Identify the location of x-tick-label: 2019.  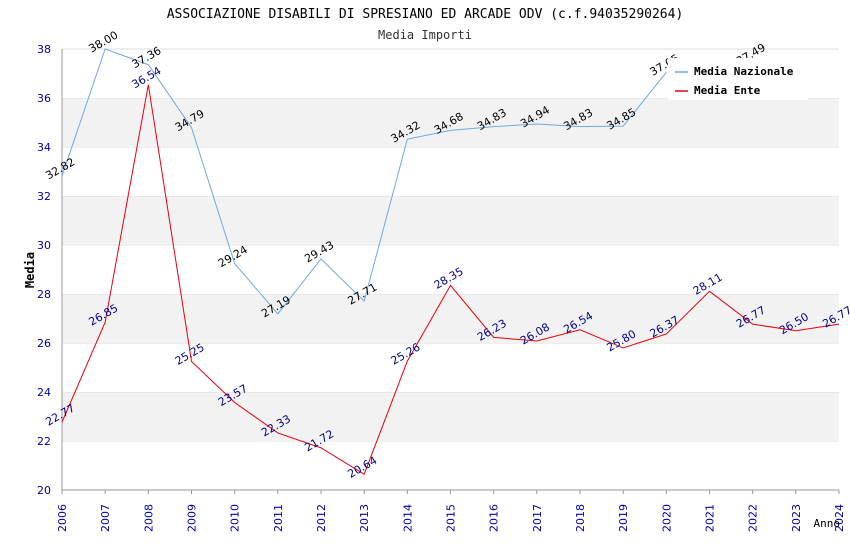
(623, 518).